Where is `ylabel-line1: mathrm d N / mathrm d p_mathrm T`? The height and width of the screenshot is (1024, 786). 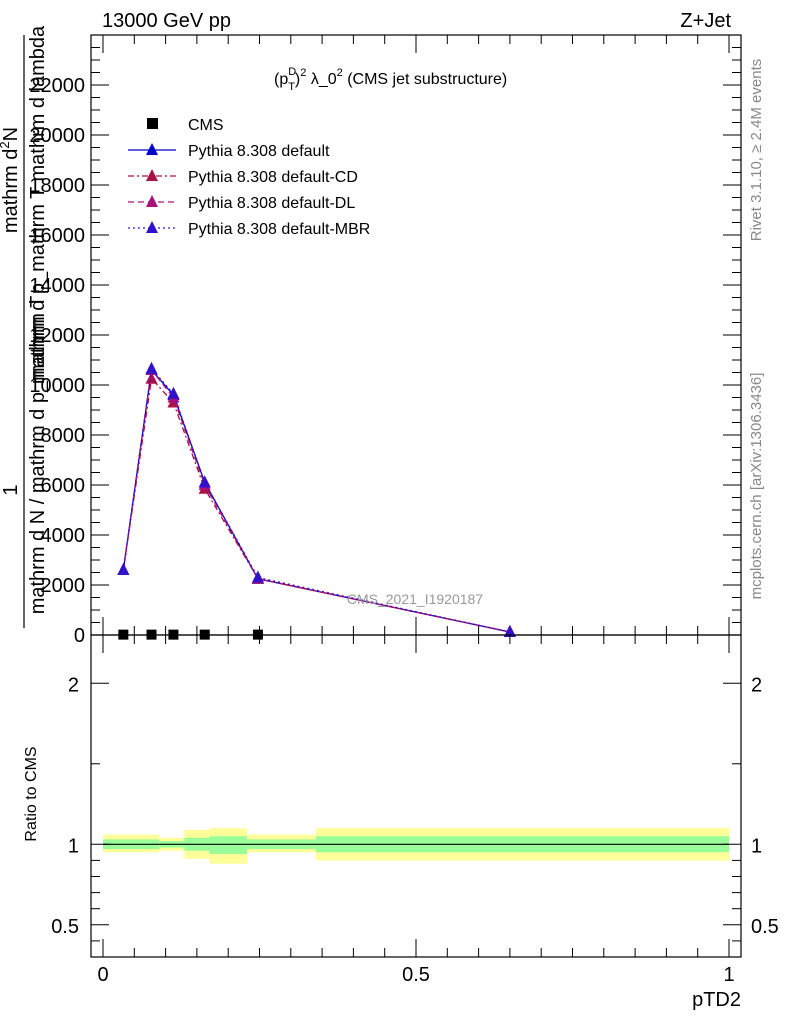 ylabel-line1: mathrm d N / mathrm d p_mathrm T is located at coordinates (38, 455).